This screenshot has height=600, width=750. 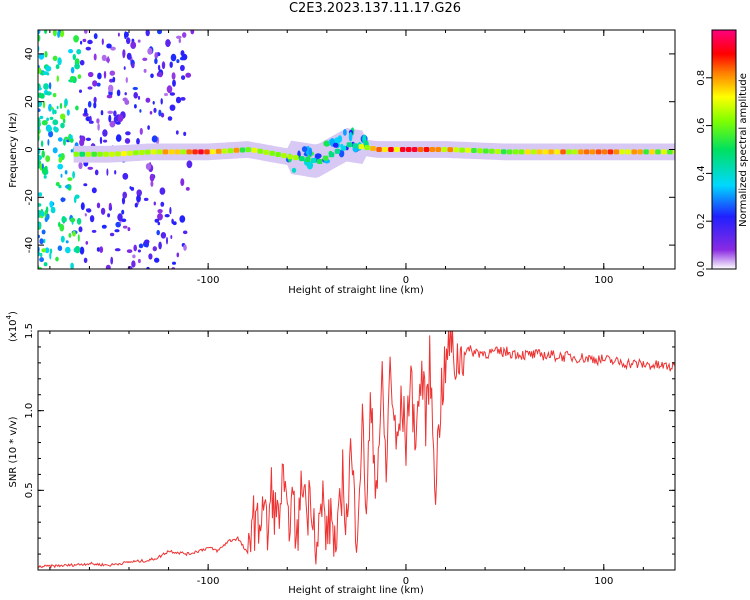 I want to click on x-tick-label: 100, so click(x=603, y=581).